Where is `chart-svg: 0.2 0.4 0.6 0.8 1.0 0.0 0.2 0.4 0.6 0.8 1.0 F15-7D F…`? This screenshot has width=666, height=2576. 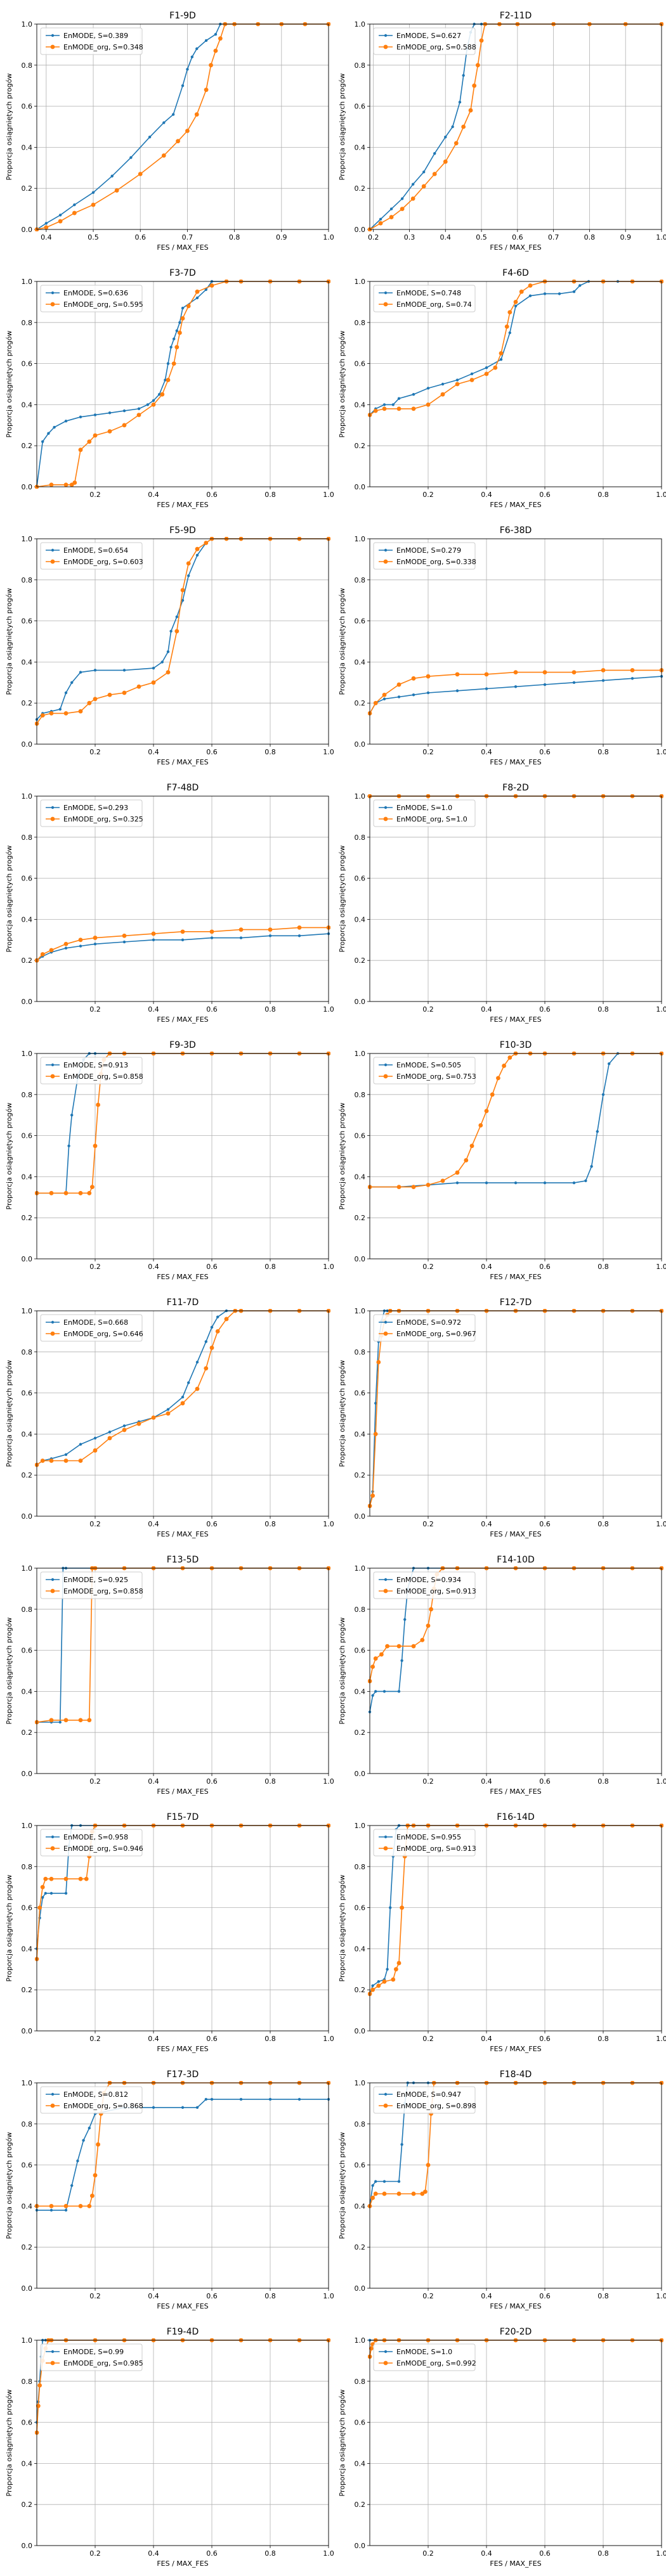
chart-svg: 0.2 0.4 0.6 0.8 1.0 0.0 0.2 0.4 0.6 0.8 1.0 F15-7D F… is located at coordinates (169, 1932).